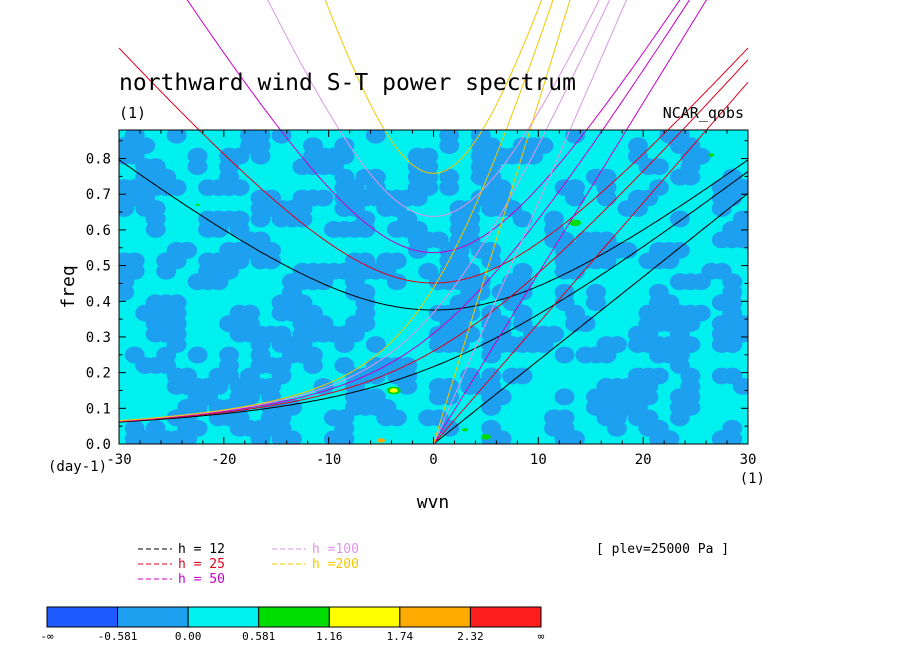 The height and width of the screenshot is (654, 904). I want to click on colorbar-label: 0.00, so click(188, 636).